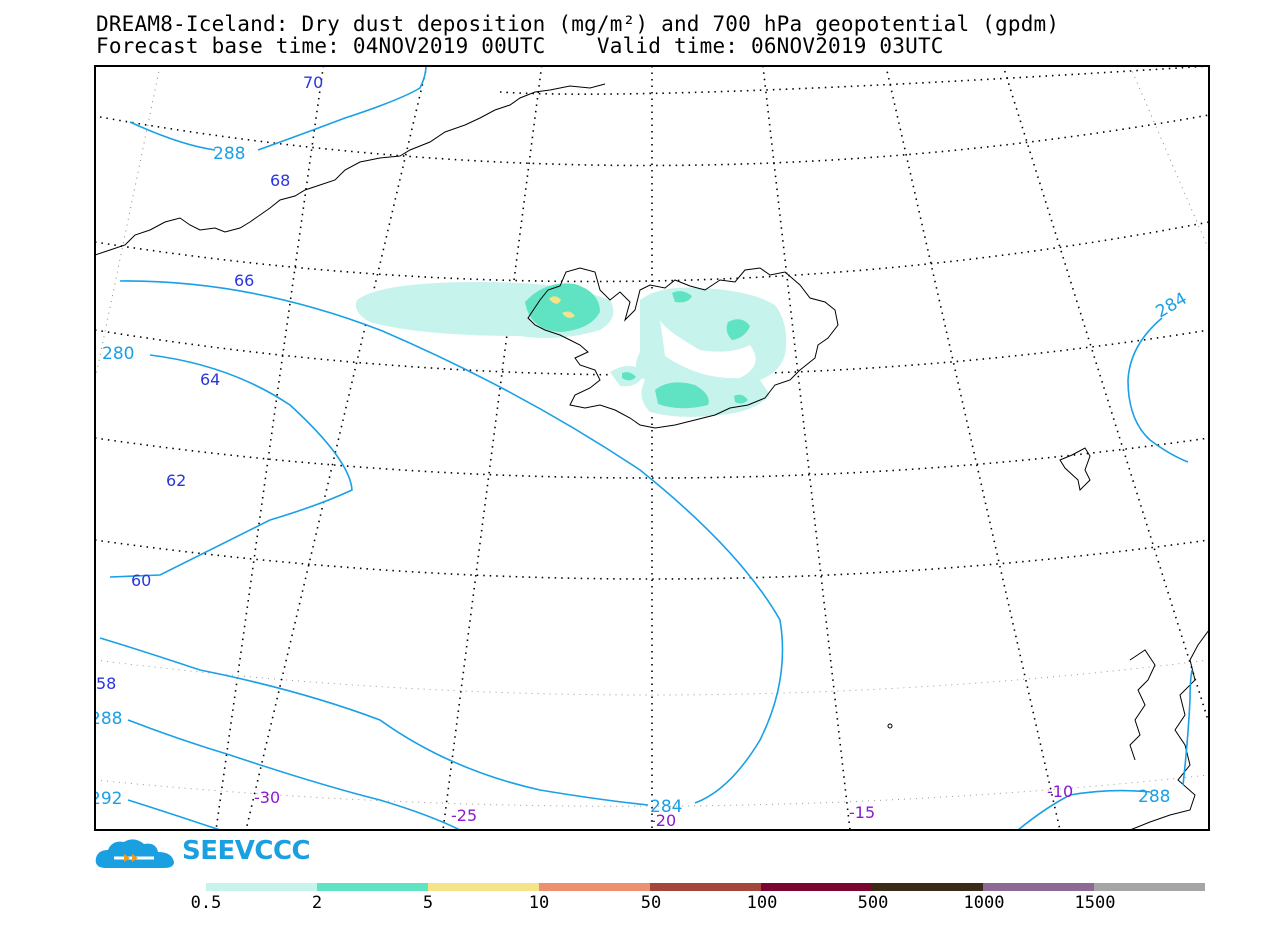 The image size is (1271, 925). What do you see at coordinates (1060, 791) in the screenshot?
I see `longitude-label: -10` at bounding box center [1060, 791].